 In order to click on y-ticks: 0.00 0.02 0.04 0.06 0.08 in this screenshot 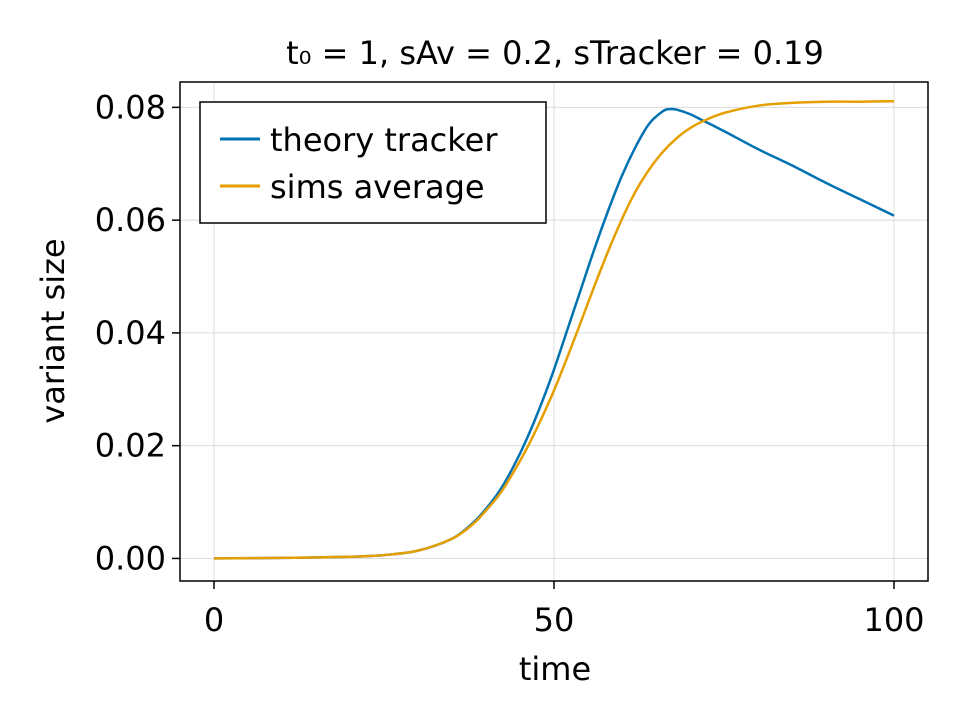, I will do `click(137, 332)`.